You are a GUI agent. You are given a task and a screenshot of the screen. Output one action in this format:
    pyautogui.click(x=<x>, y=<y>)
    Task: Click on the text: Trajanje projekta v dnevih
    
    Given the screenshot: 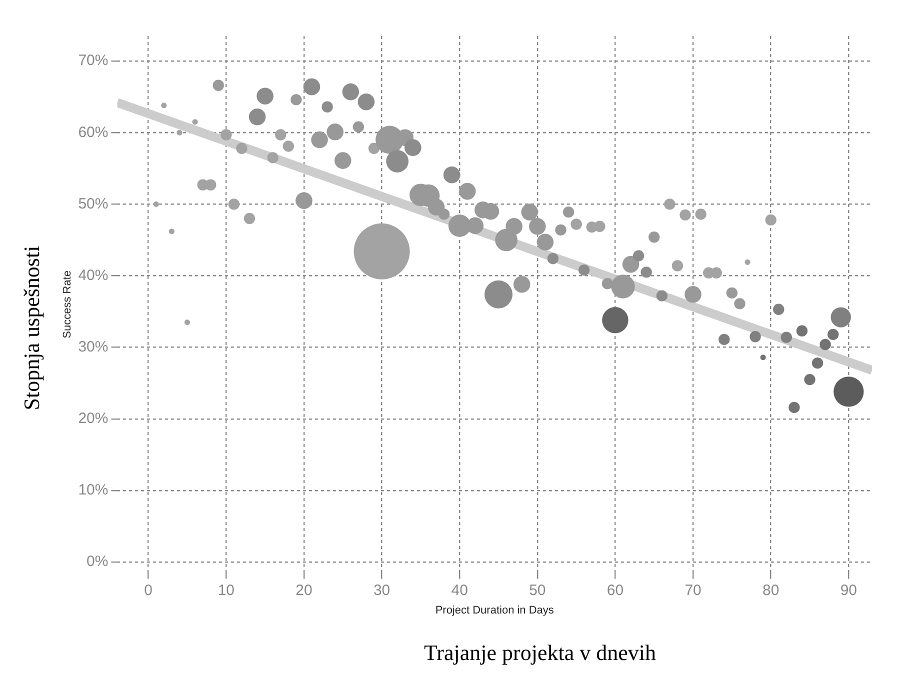 What is the action you would take?
    pyautogui.click(x=540, y=653)
    